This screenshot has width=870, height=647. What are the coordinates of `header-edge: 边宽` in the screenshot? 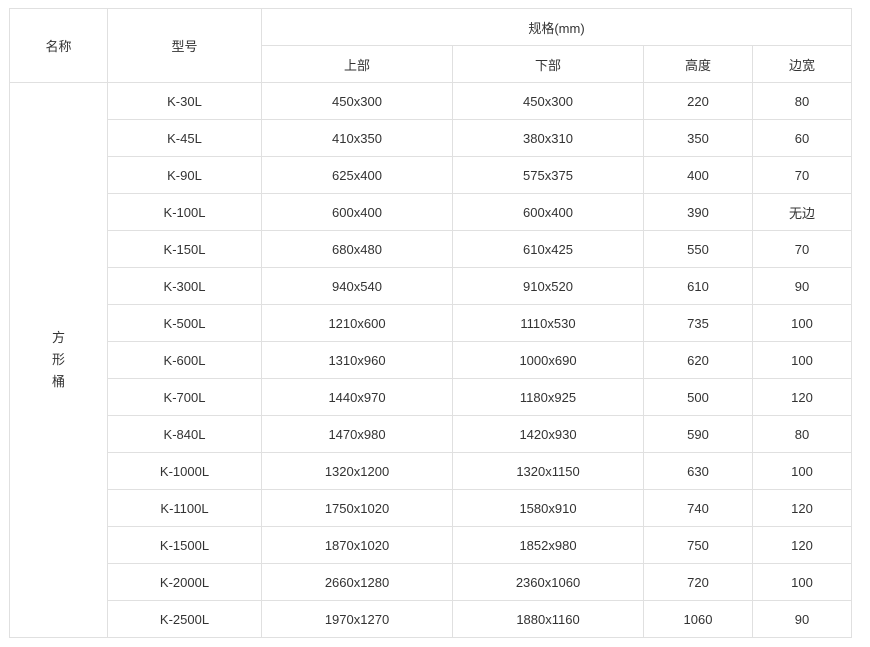 It's located at (802, 64).